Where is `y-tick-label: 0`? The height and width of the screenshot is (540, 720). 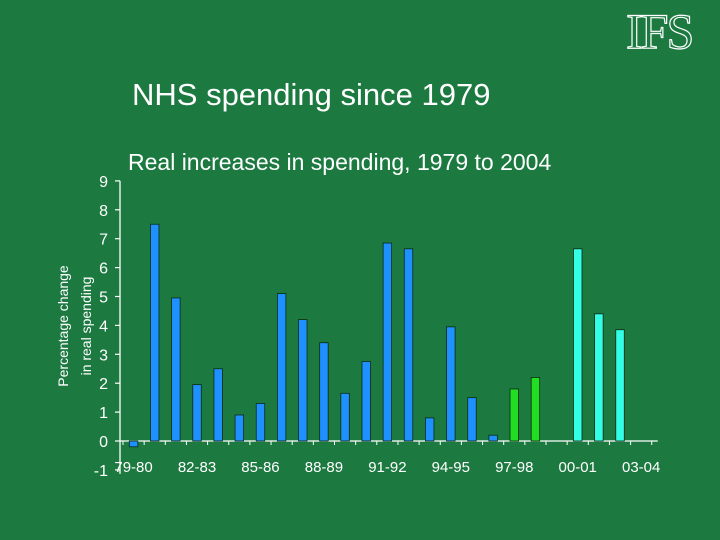 y-tick-label: 0 is located at coordinates (103, 442).